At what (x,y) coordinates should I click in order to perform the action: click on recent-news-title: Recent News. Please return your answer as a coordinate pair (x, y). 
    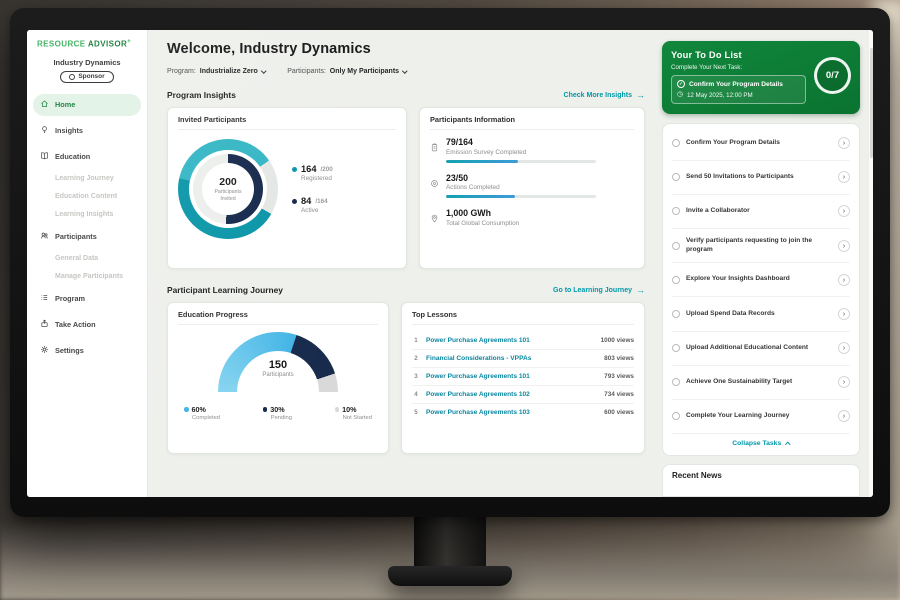
    Looking at the image, I should click on (697, 475).